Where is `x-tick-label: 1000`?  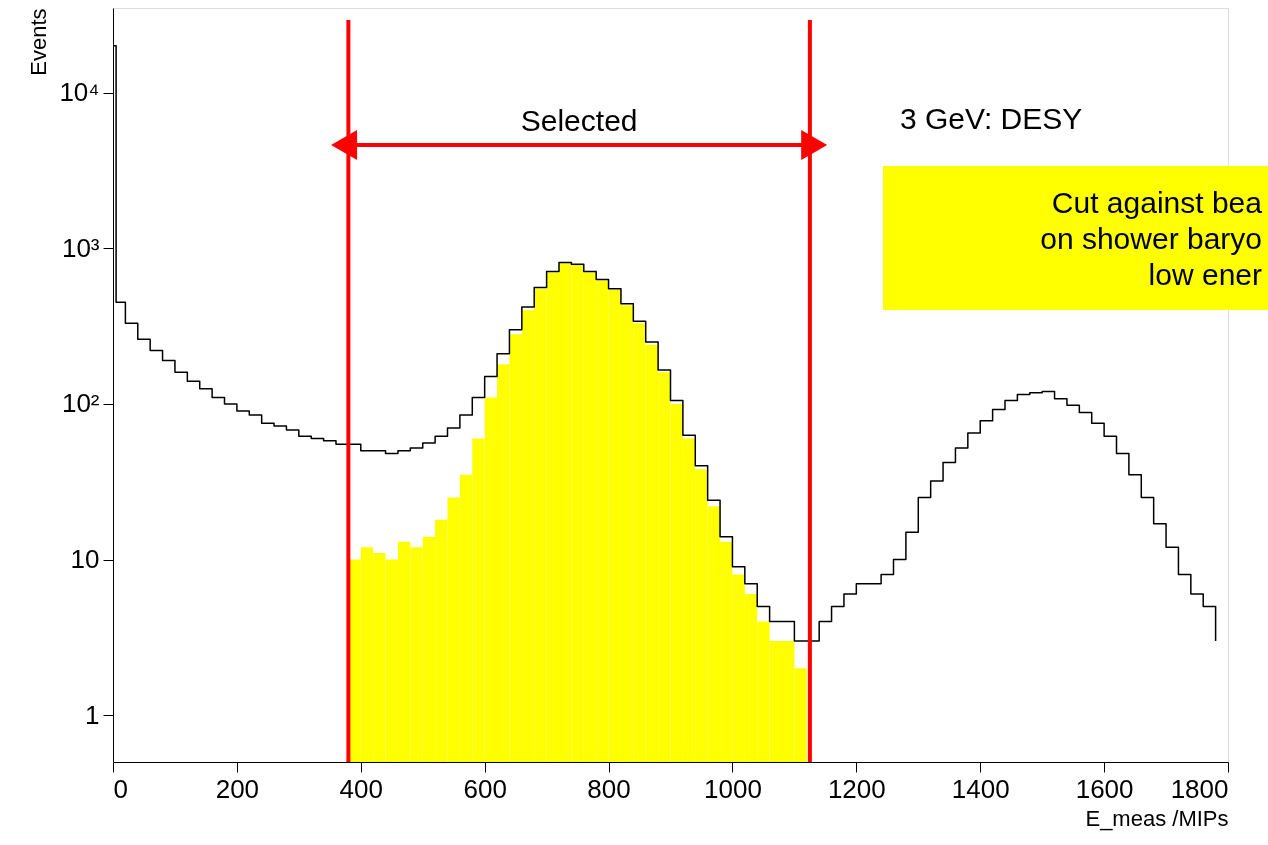 x-tick-label: 1000 is located at coordinates (733, 788).